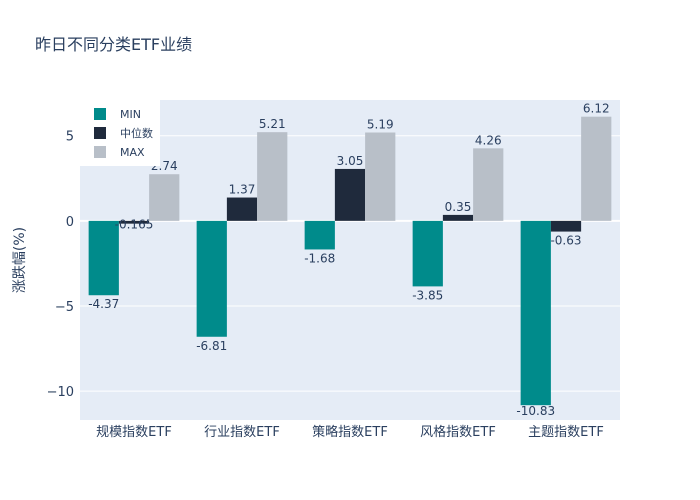 This screenshot has height=500, width=700. Describe the element at coordinates (20, 260) in the screenshot. I see `y-axis-label: 涨跌幅(%)` at that location.